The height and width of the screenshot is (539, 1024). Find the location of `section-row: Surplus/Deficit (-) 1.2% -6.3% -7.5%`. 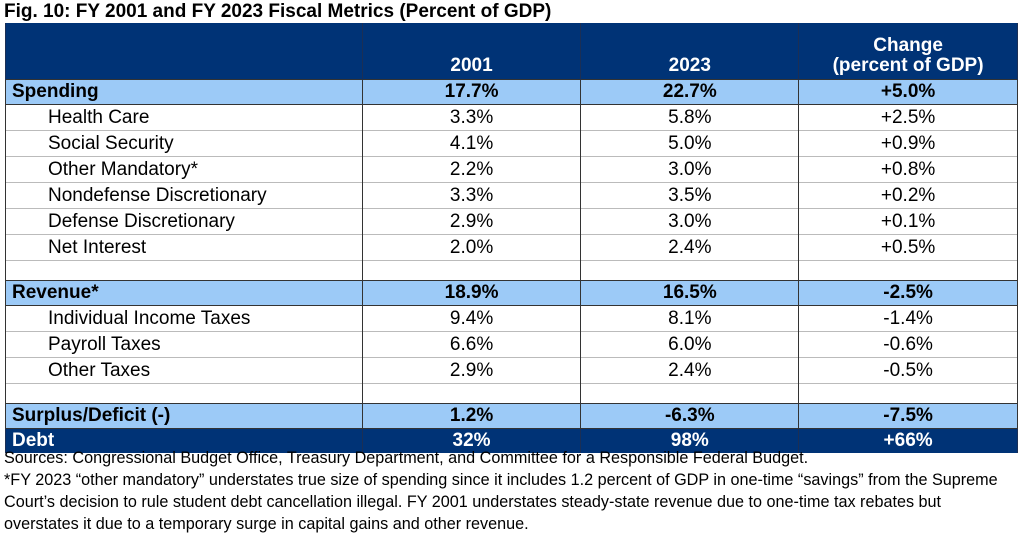

section-row: Surplus/Deficit (-) 1.2% -6.3% -7.5% is located at coordinates (511, 416).